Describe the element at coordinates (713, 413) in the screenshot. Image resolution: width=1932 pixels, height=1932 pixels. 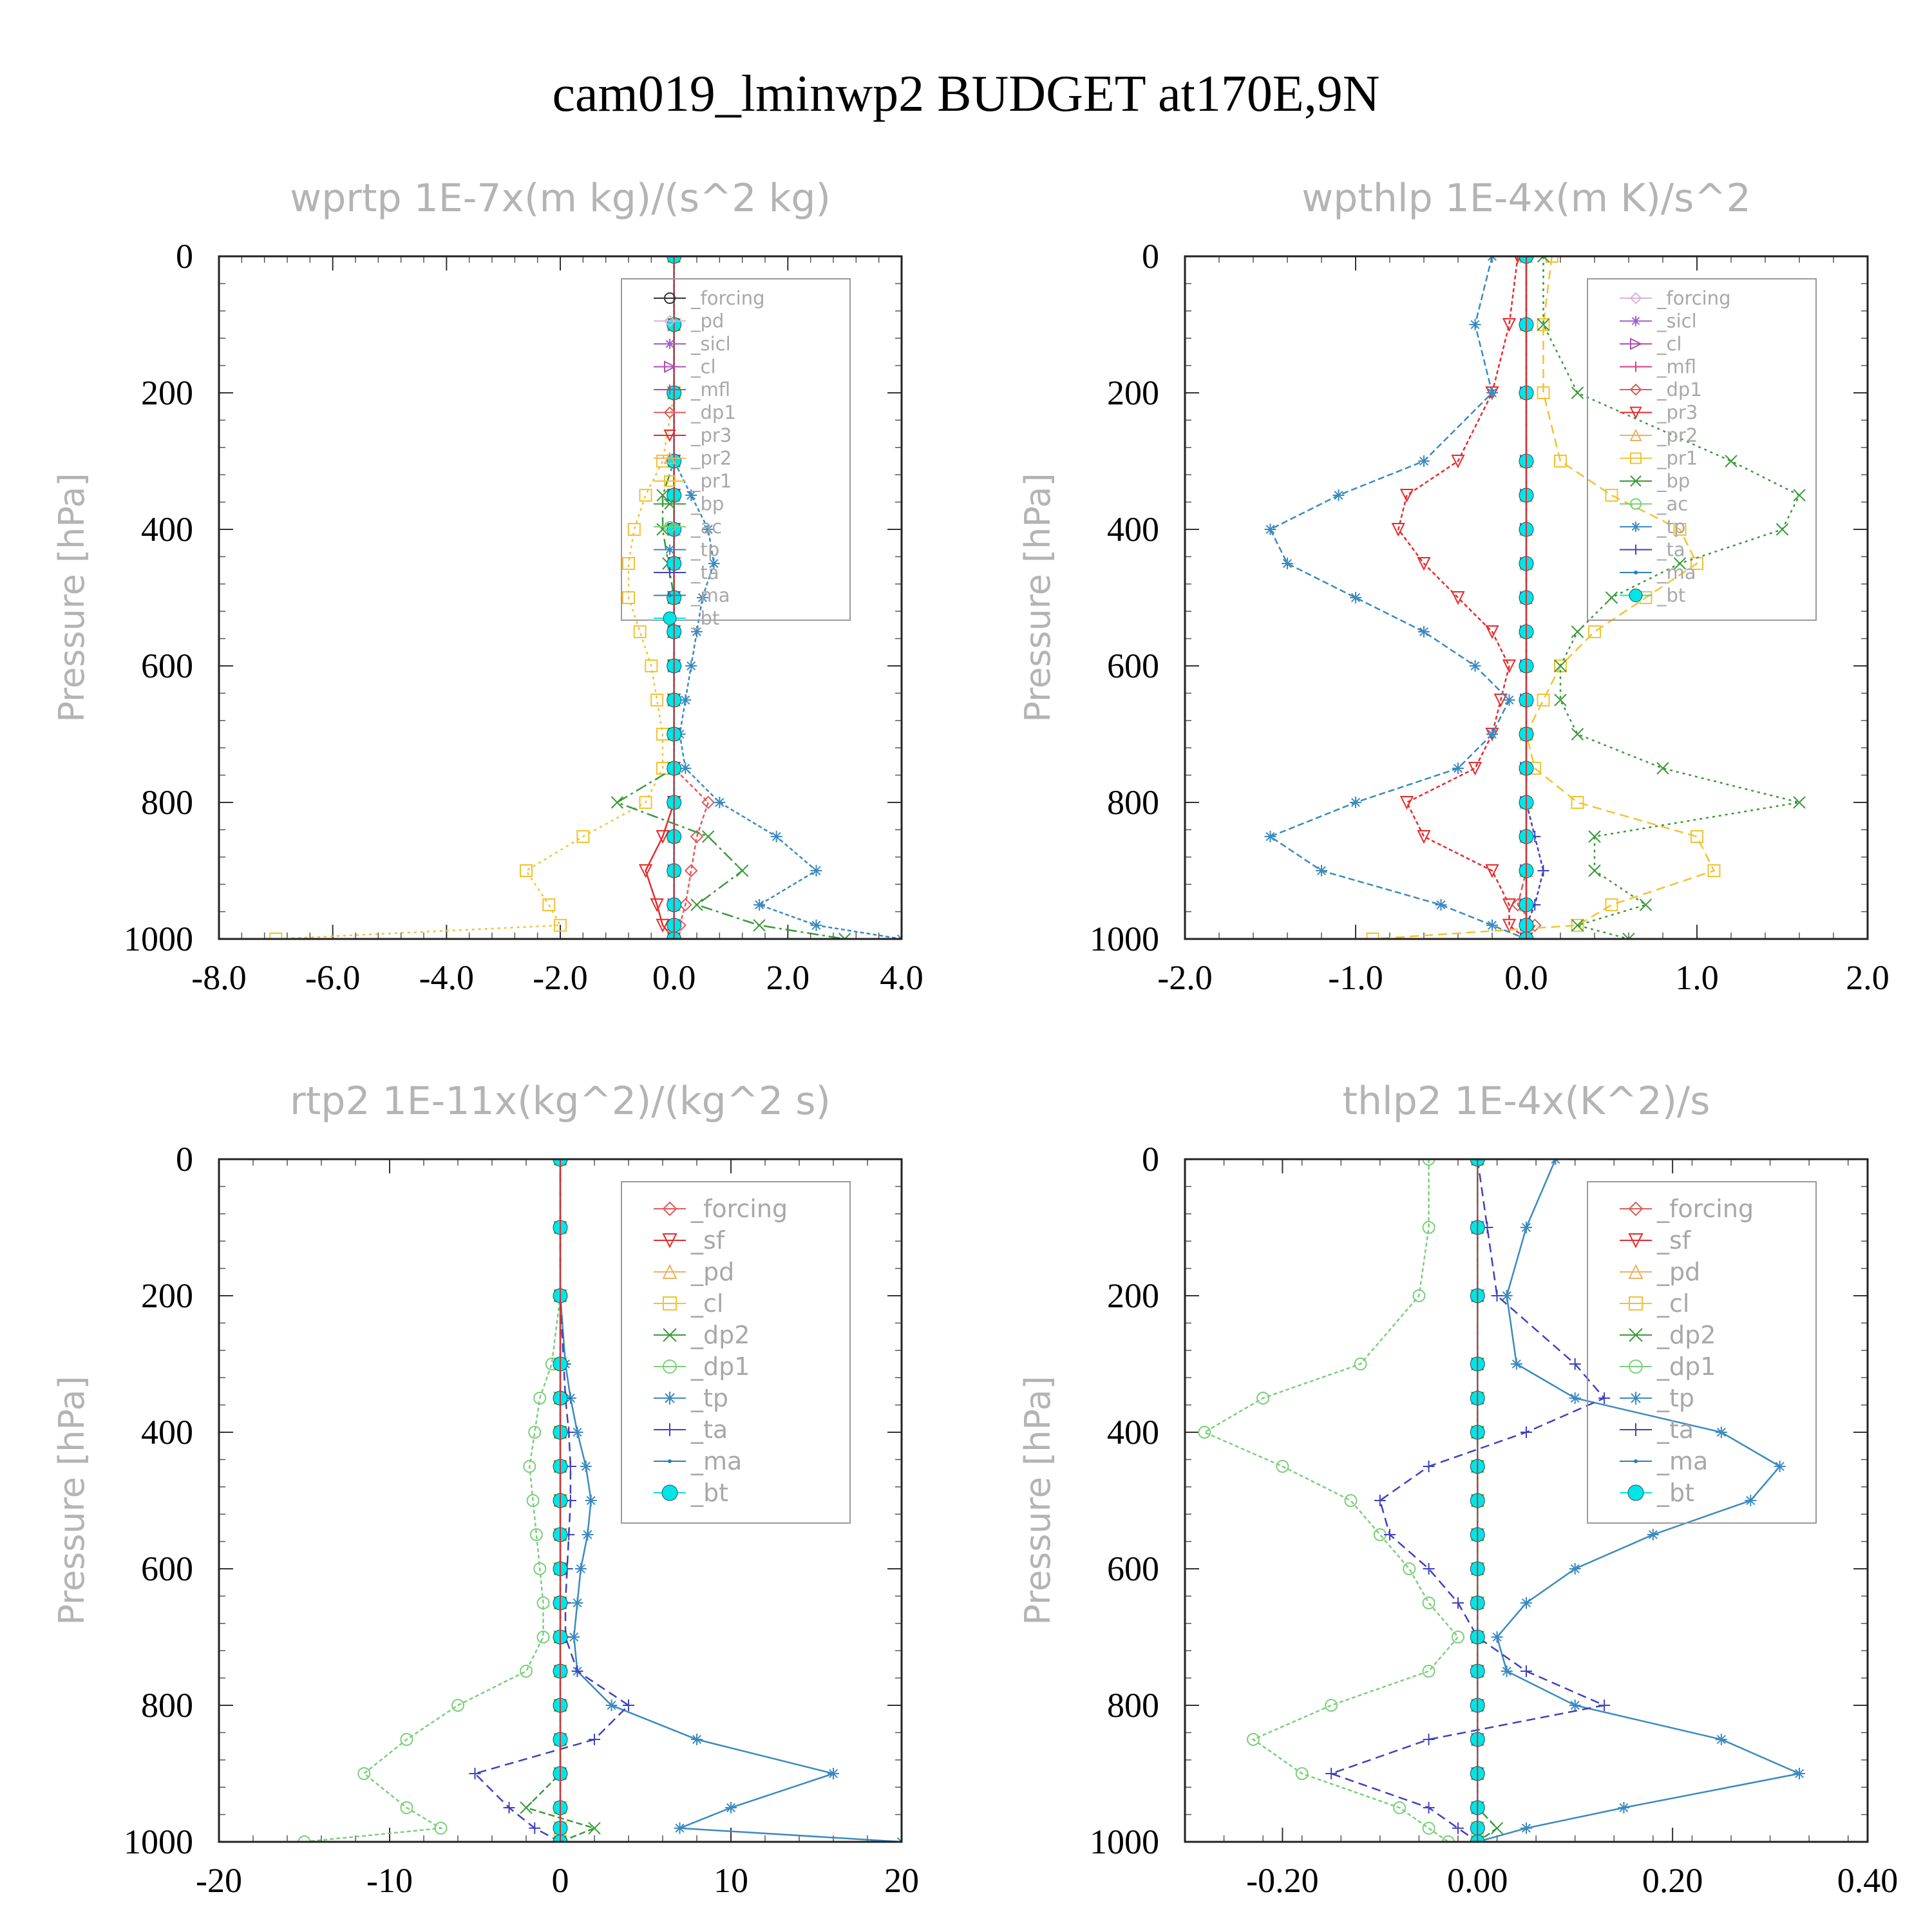
I see `legend-entry: _dp1` at that location.